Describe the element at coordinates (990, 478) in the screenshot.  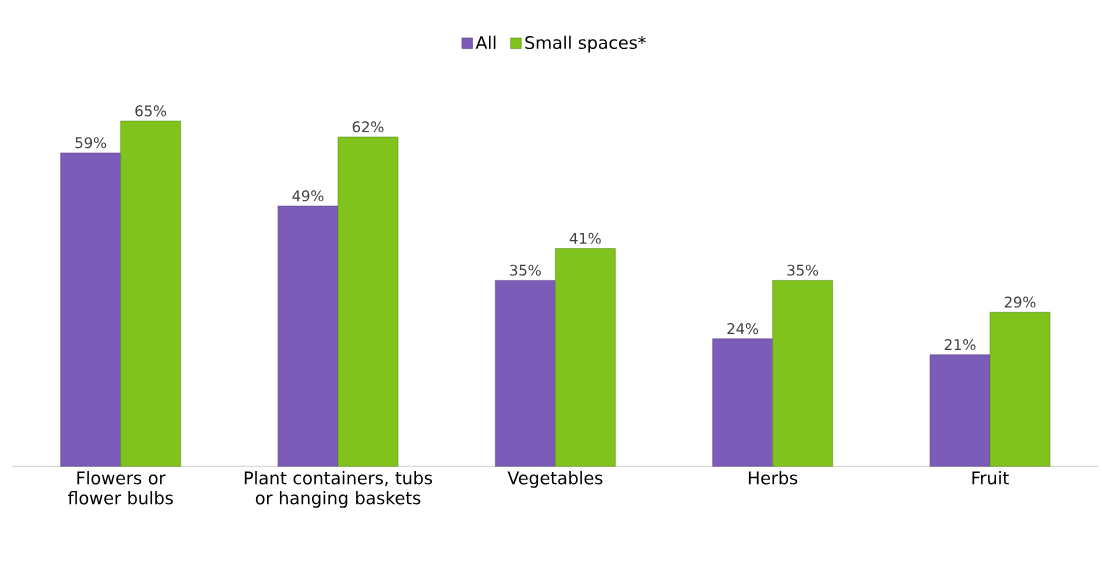
I see `x-tick-label: Fruit` at that location.